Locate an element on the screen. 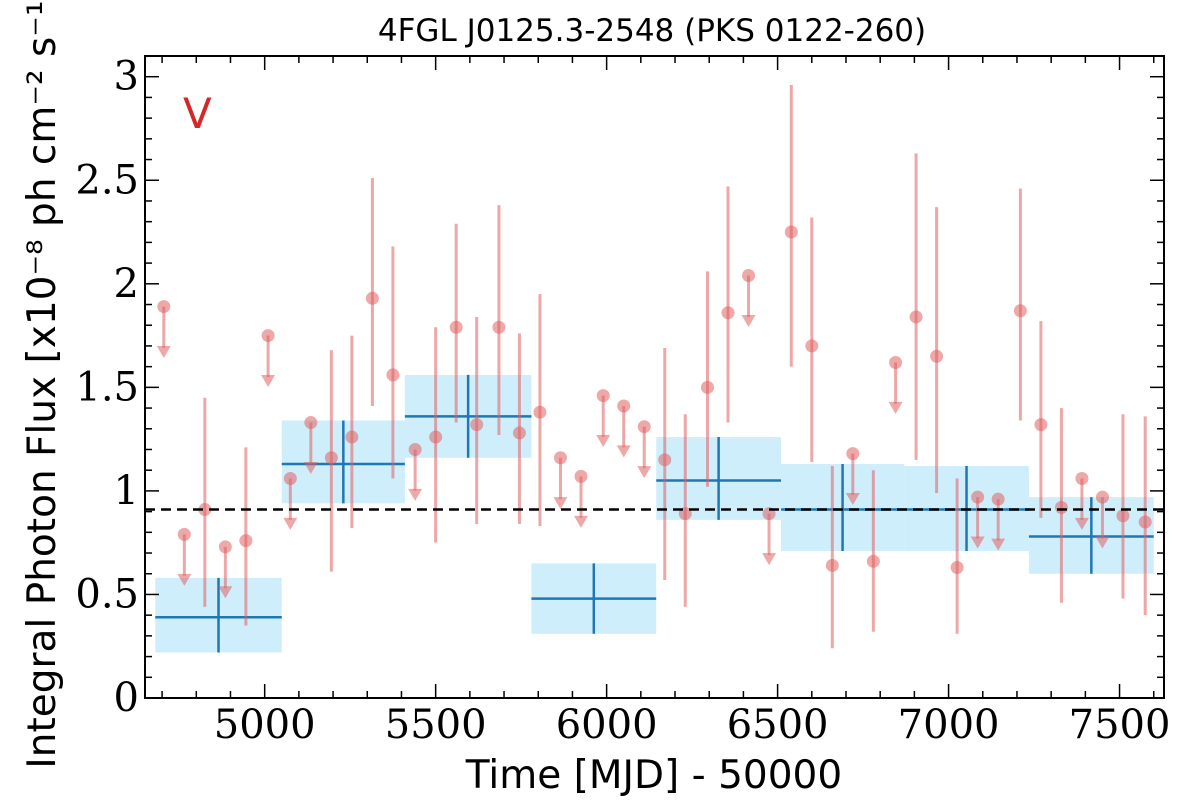  x-tick-label: 6000 is located at coordinates (607, 725).